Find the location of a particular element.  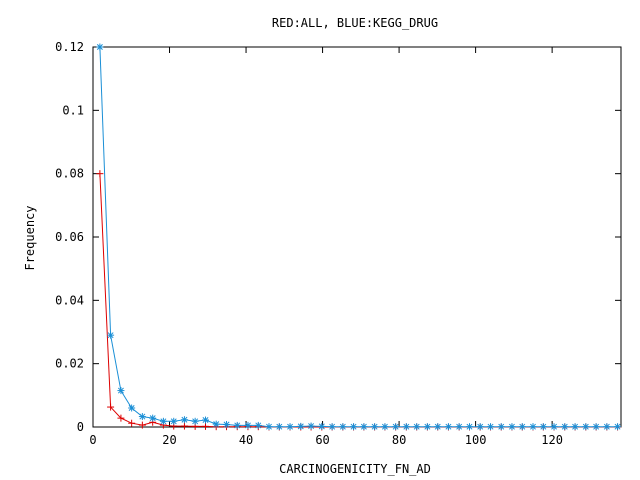

x-tick-label: 120 is located at coordinates (552, 440).